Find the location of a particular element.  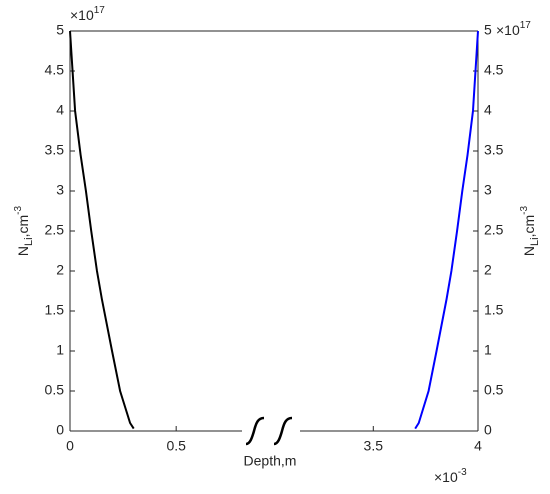

y-tick-label: 0.5 is located at coordinates (55, 390).